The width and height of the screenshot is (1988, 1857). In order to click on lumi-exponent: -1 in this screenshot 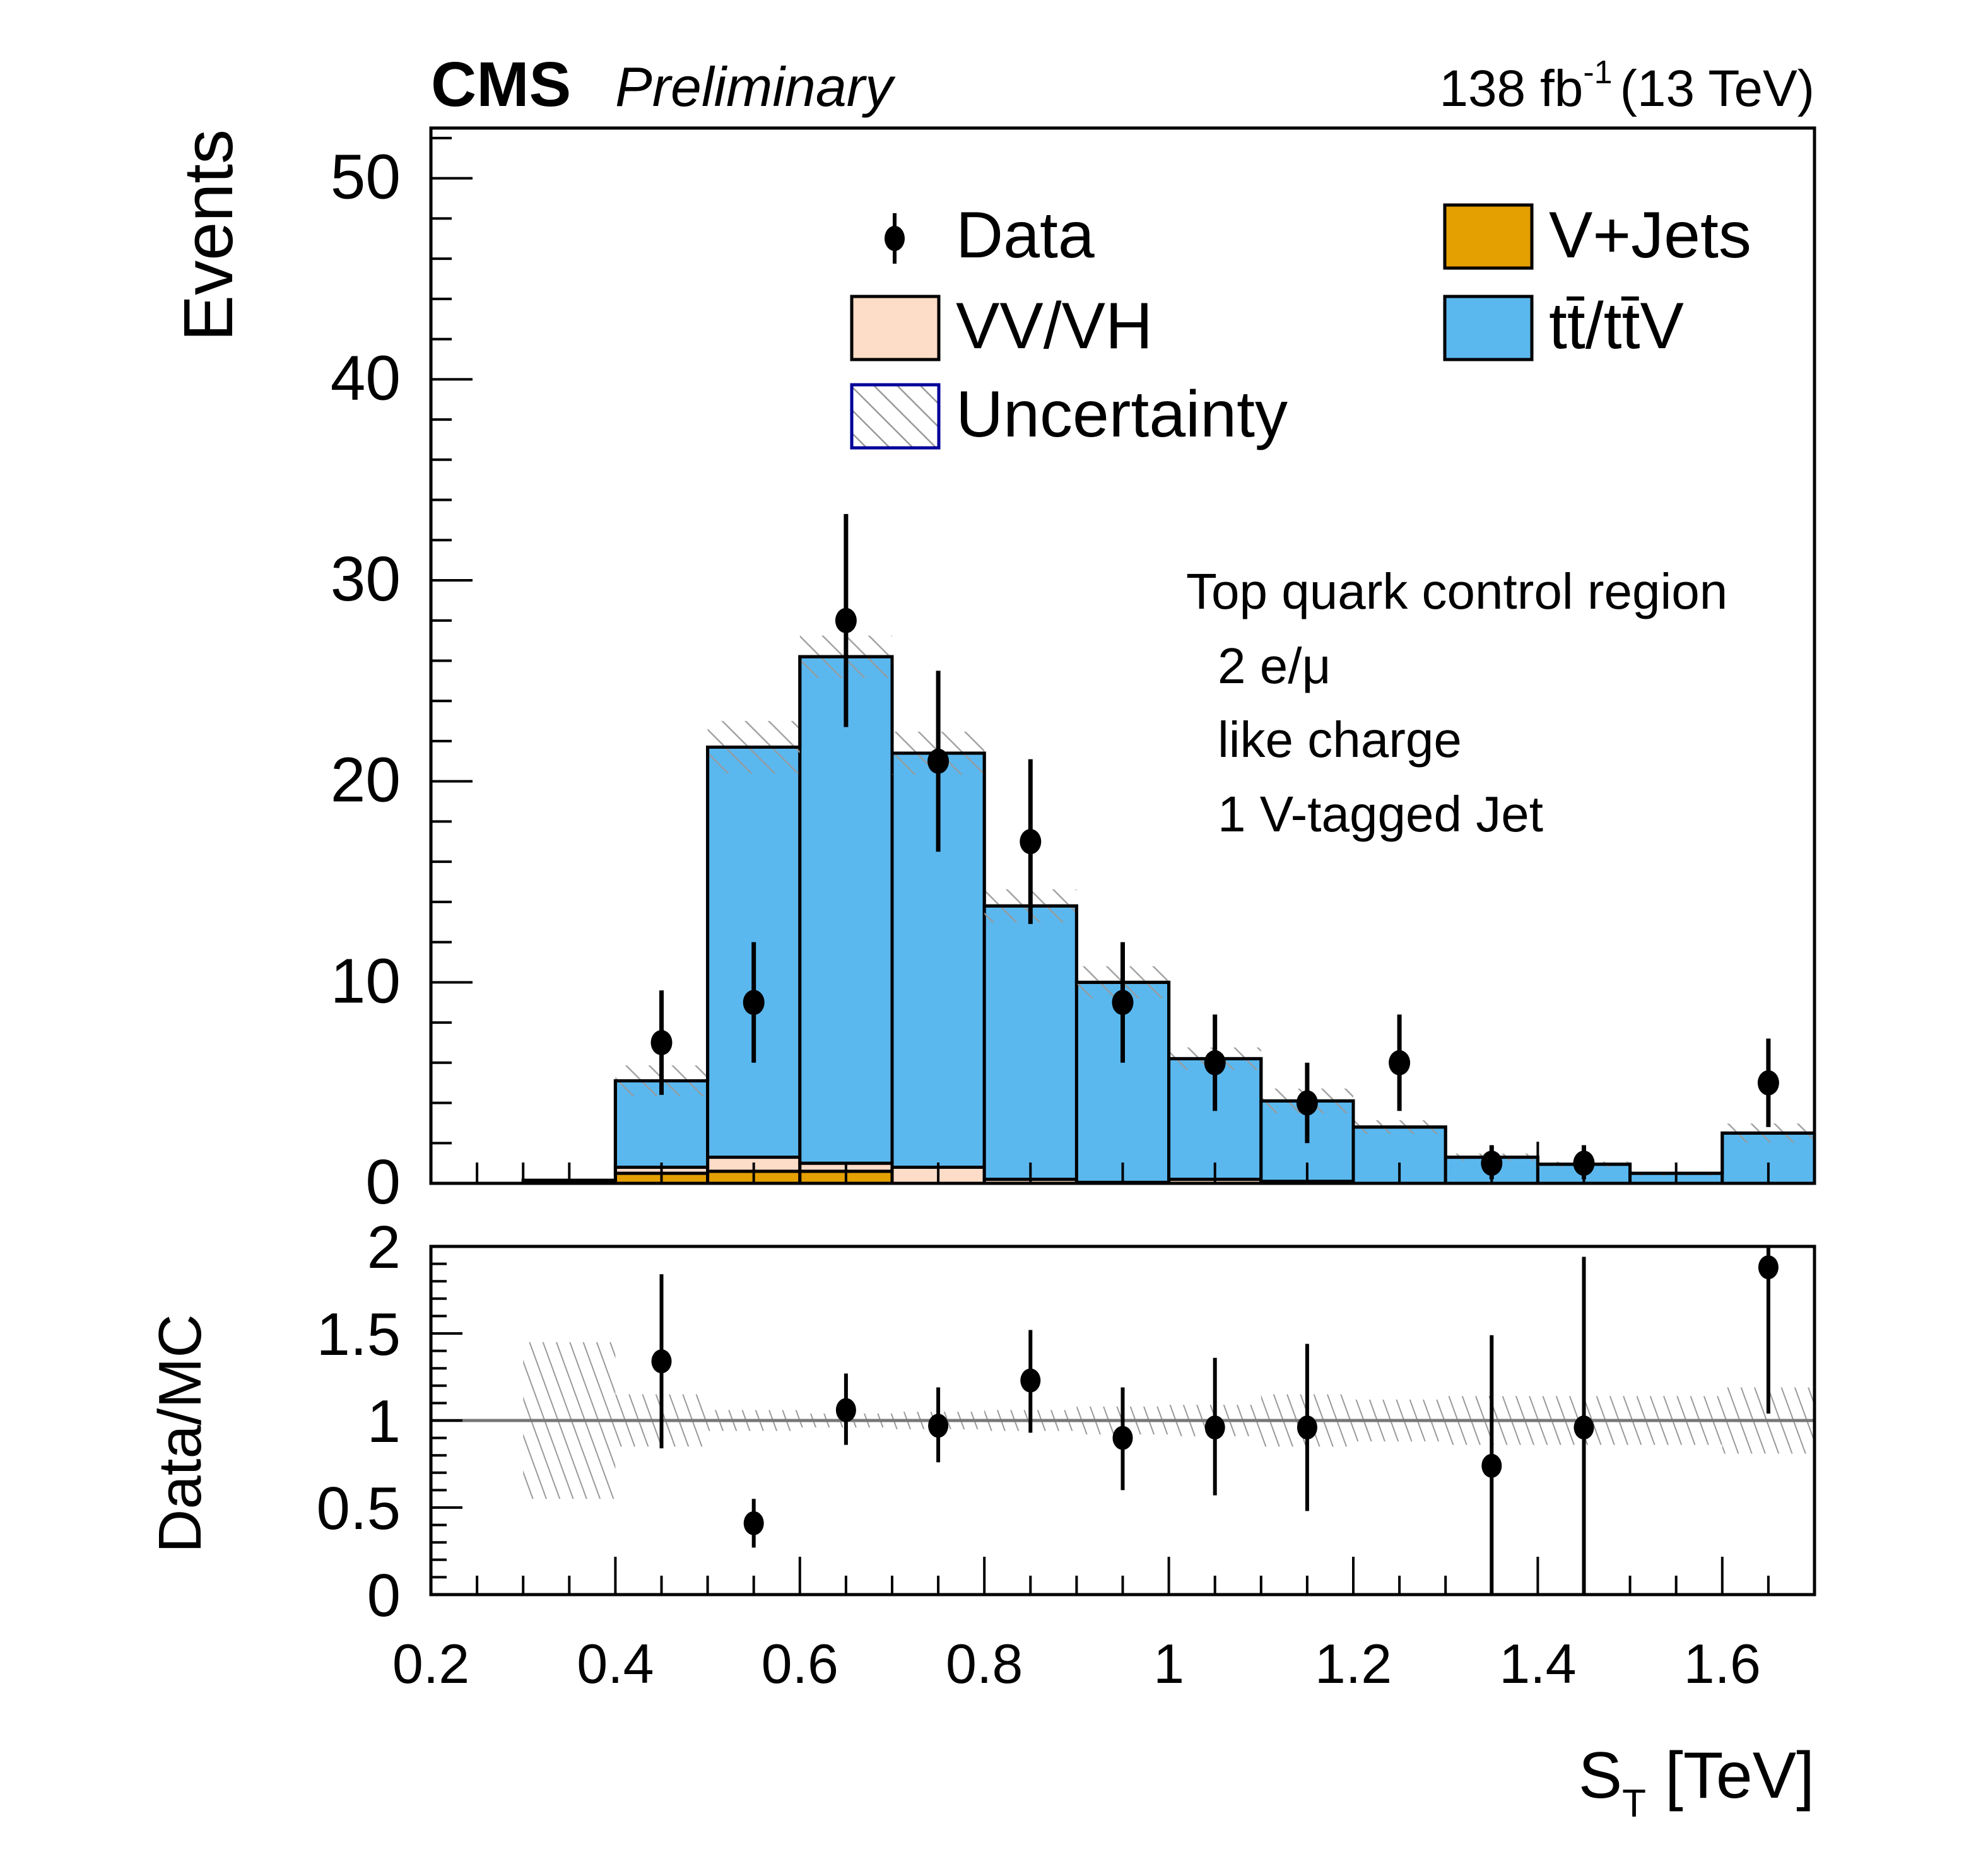, I will do `click(1597, 72)`.